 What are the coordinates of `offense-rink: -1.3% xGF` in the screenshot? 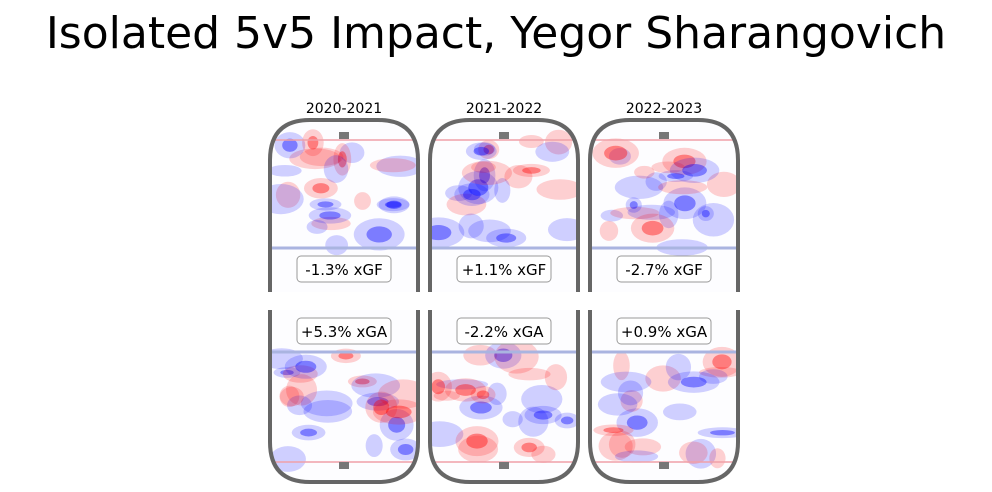 It's located at (344, 205).